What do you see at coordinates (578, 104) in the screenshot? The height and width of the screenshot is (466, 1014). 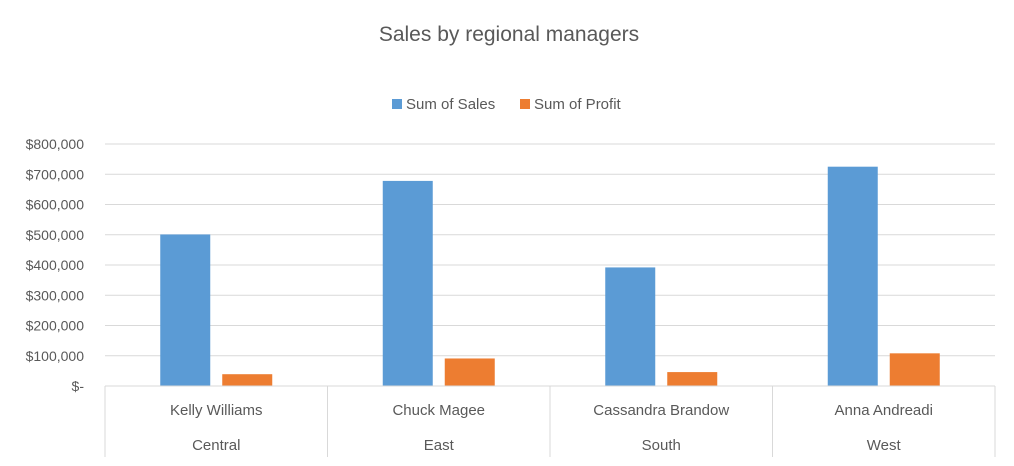 I see `legend-label: Sum of Profit` at bounding box center [578, 104].